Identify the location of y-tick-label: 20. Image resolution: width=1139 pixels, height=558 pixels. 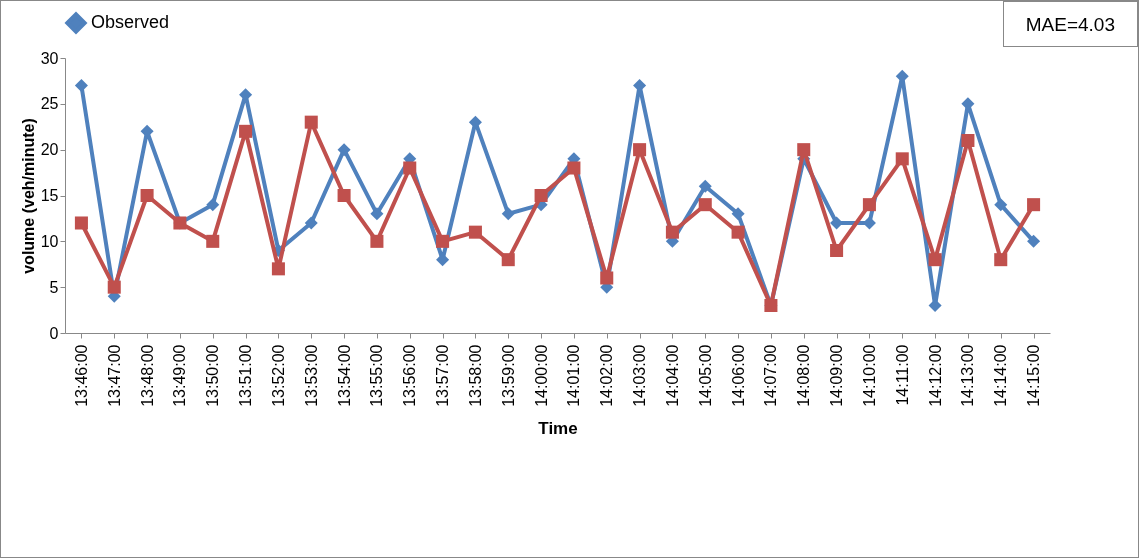
(49, 150).